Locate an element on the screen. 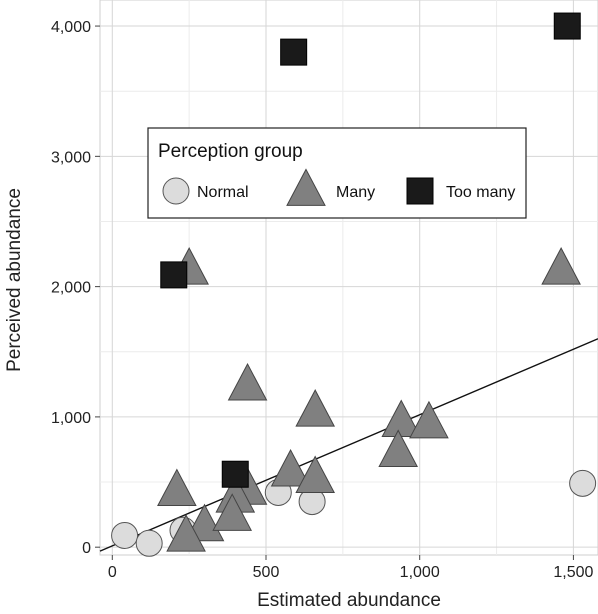 The height and width of the screenshot is (614, 598). legend-normal-label: Normal is located at coordinates (223, 192).